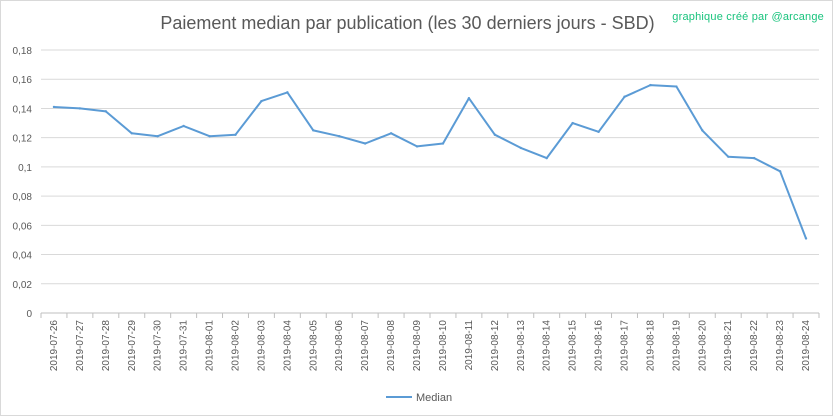 This screenshot has width=833, height=416. What do you see at coordinates (748, 17) in the screenshot?
I see `credit-text: graphique créé par @arcange` at bounding box center [748, 17].